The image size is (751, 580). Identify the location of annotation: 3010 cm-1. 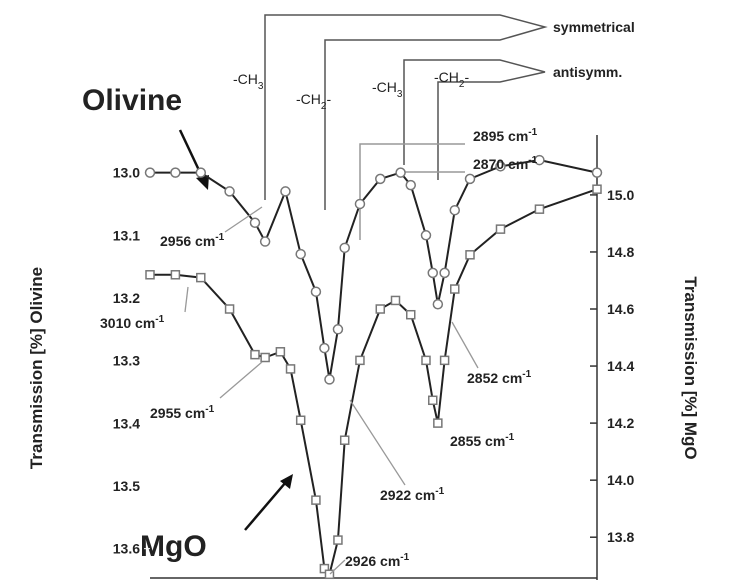
(132, 322).